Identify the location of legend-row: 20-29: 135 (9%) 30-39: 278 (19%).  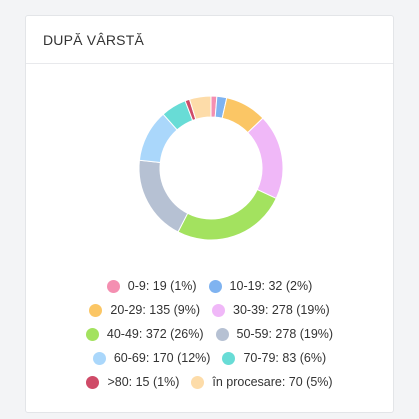
(209, 310).